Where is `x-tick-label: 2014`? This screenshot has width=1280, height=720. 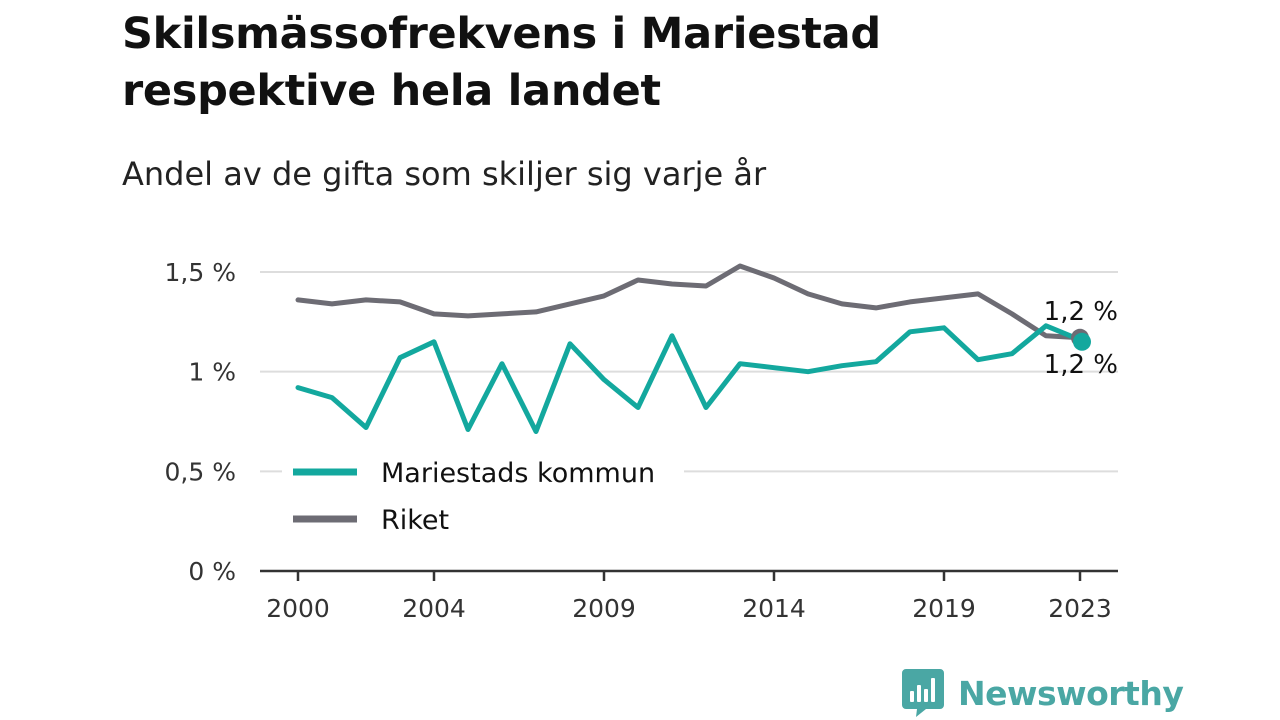 x-tick-label: 2014 is located at coordinates (774, 608).